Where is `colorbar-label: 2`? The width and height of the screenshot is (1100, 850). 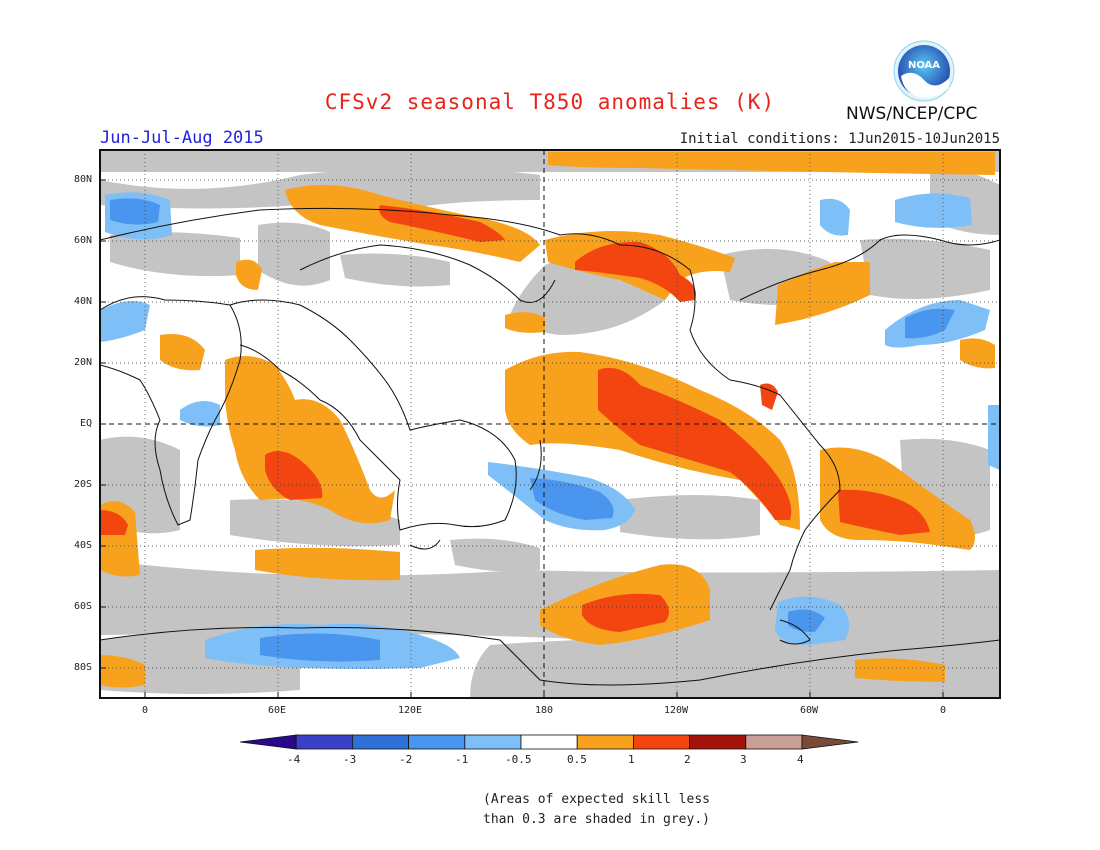
colorbar-label: 2 is located at coordinates (687, 759).